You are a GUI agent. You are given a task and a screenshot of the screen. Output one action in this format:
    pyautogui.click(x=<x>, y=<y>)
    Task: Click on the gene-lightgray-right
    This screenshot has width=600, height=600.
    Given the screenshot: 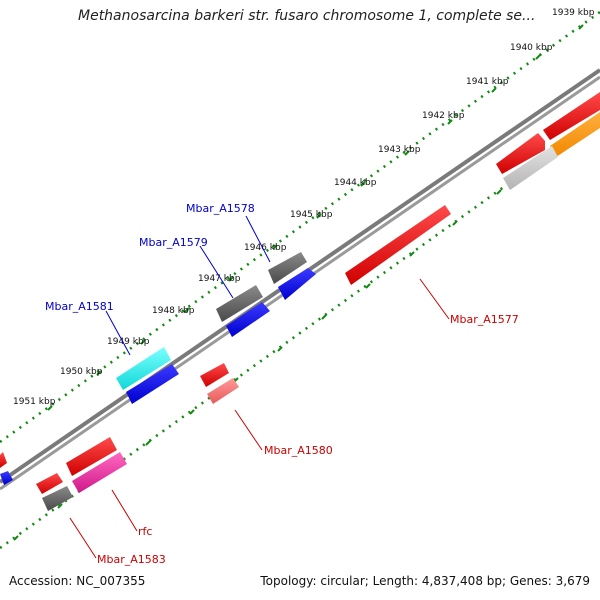 What is the action you would take?
    pyautogui.click(x=530, y=168)
    